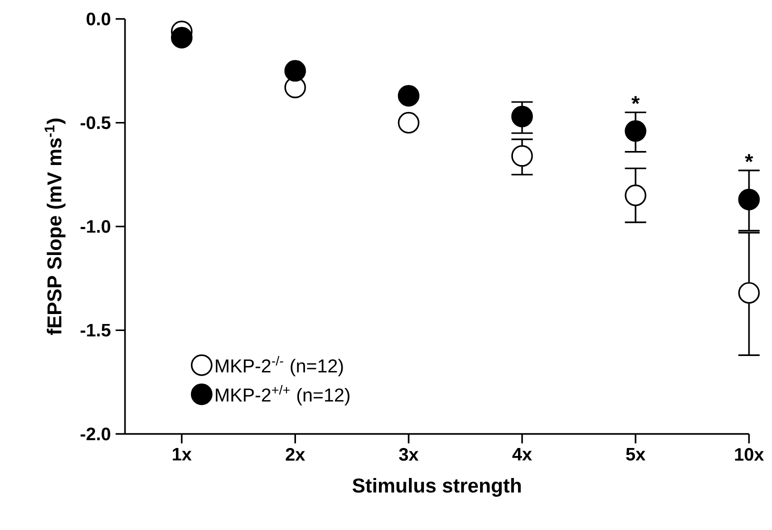 The image size is (772, 530). I want to click on x-tick-label: 1x, so click(182, 454).